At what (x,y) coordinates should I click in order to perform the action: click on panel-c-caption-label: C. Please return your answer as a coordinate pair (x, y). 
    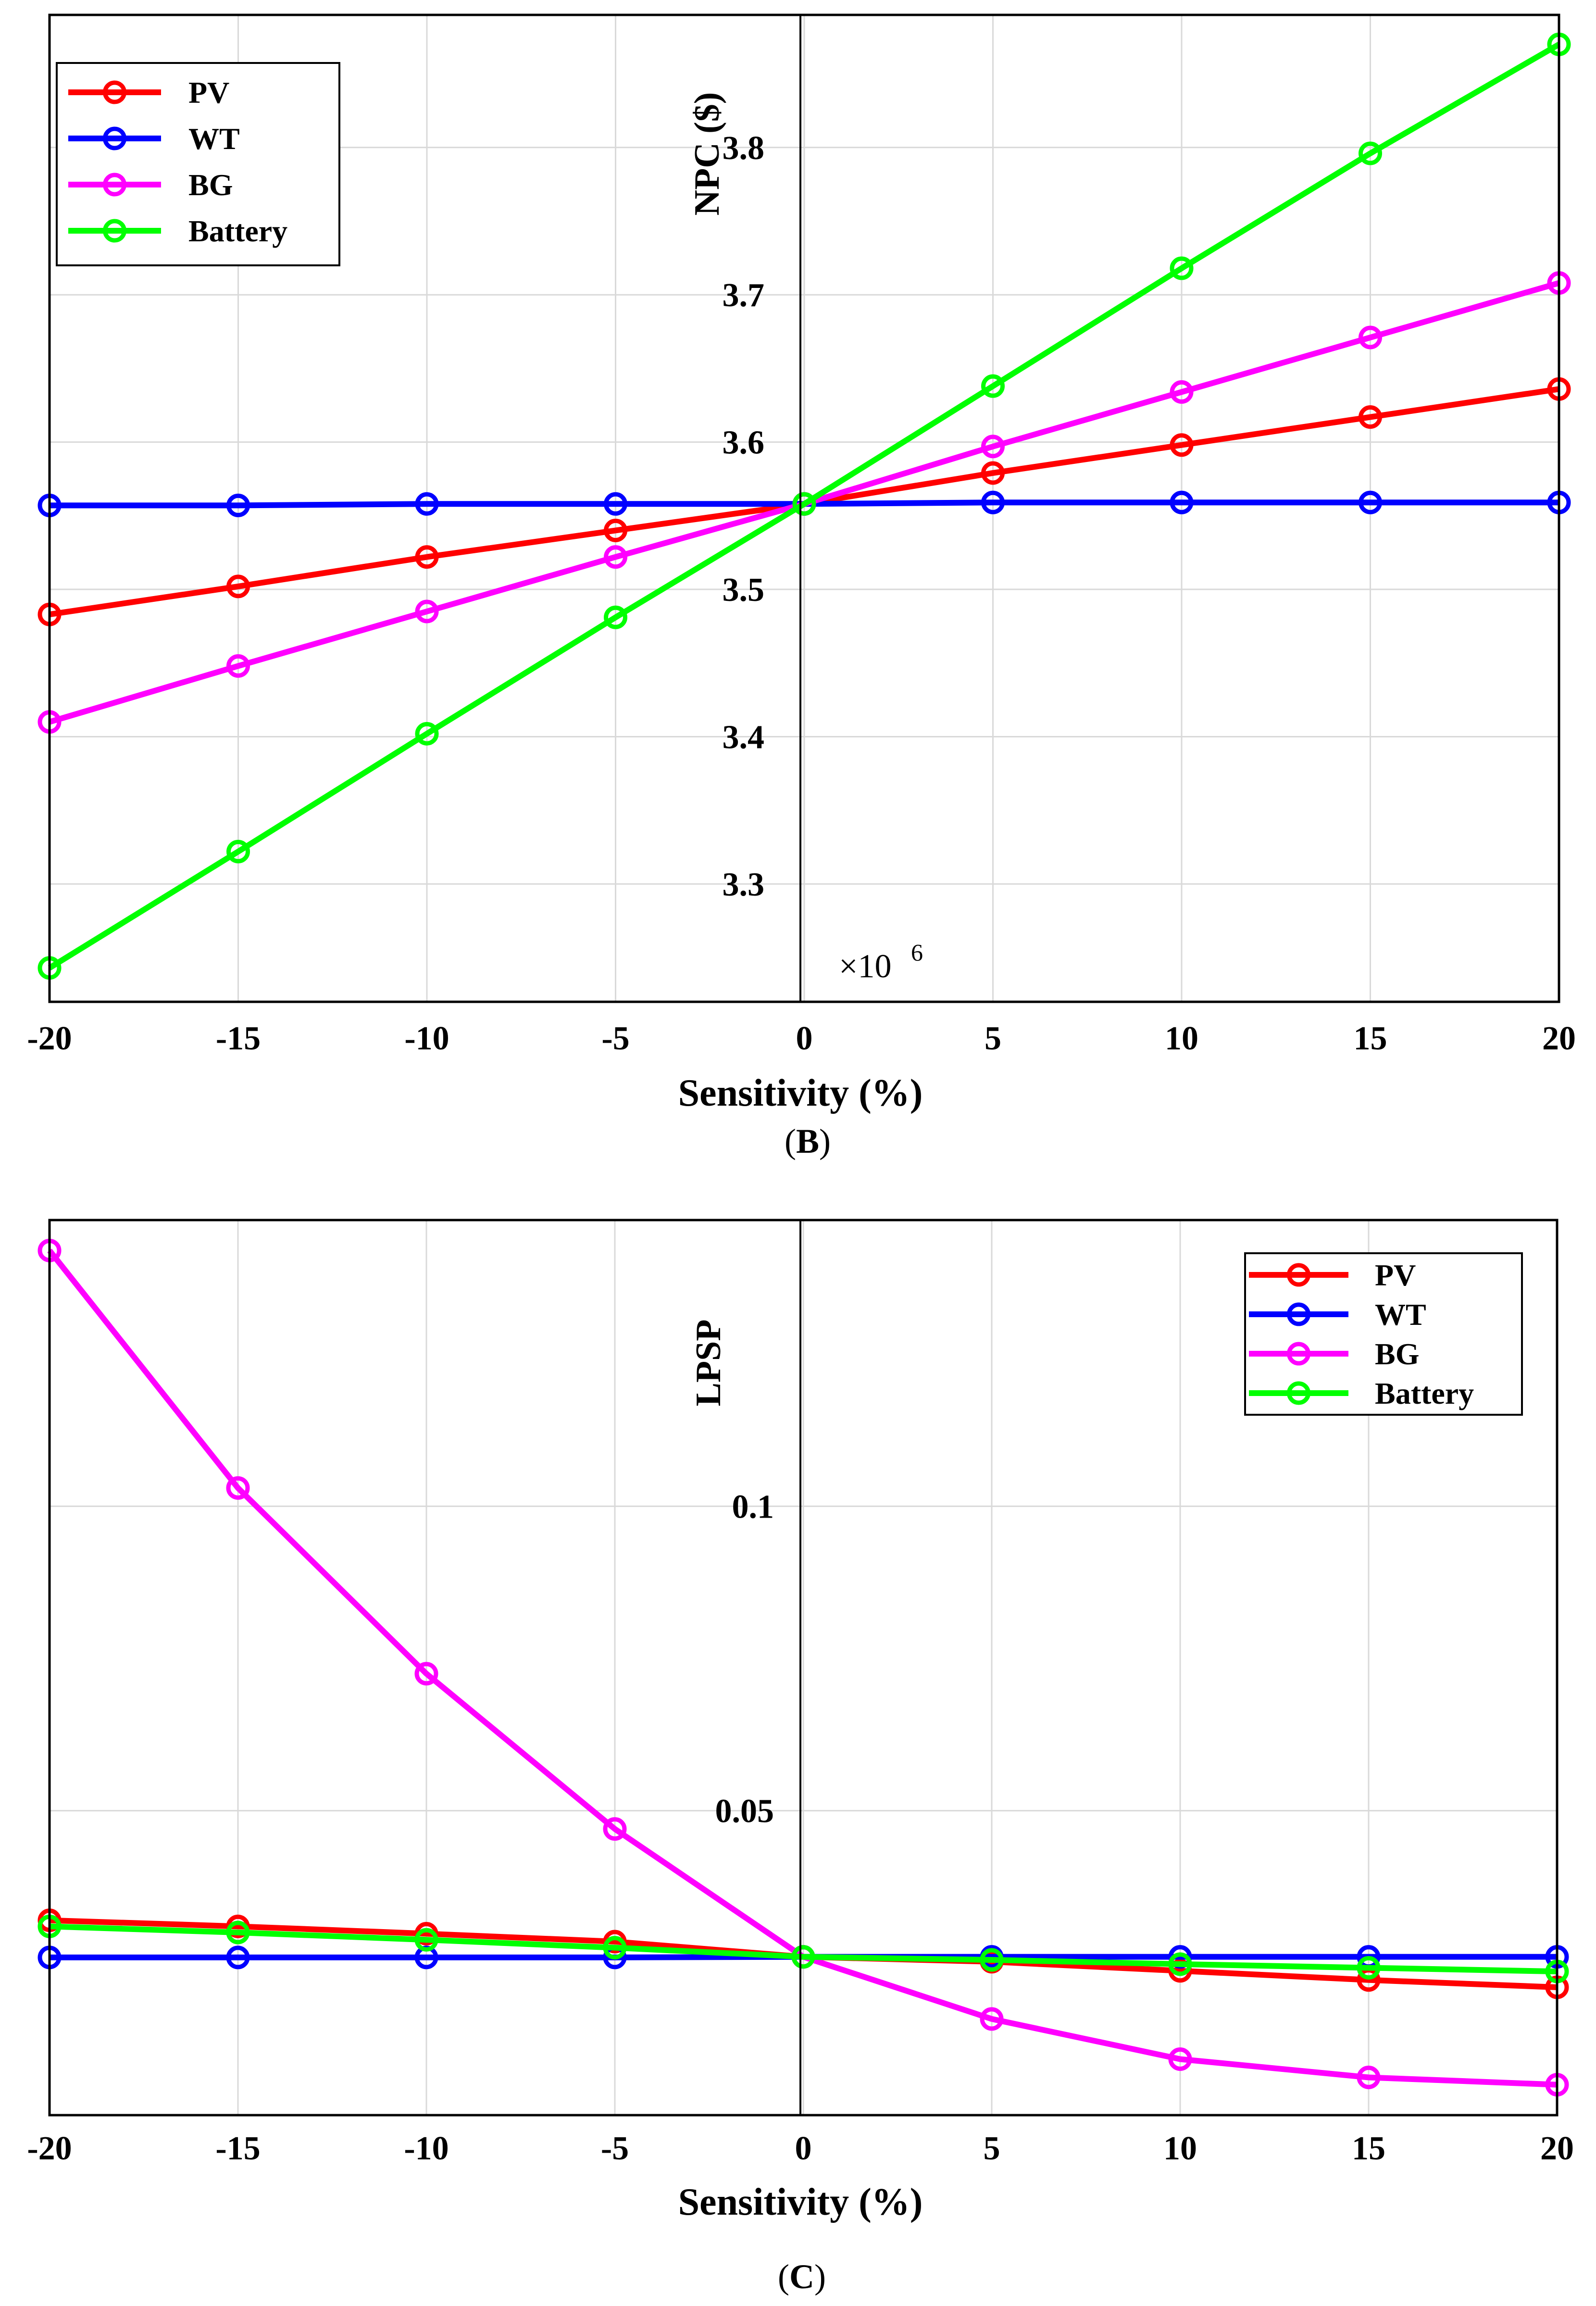
    Looking at the image, I should click on (801, 2276).